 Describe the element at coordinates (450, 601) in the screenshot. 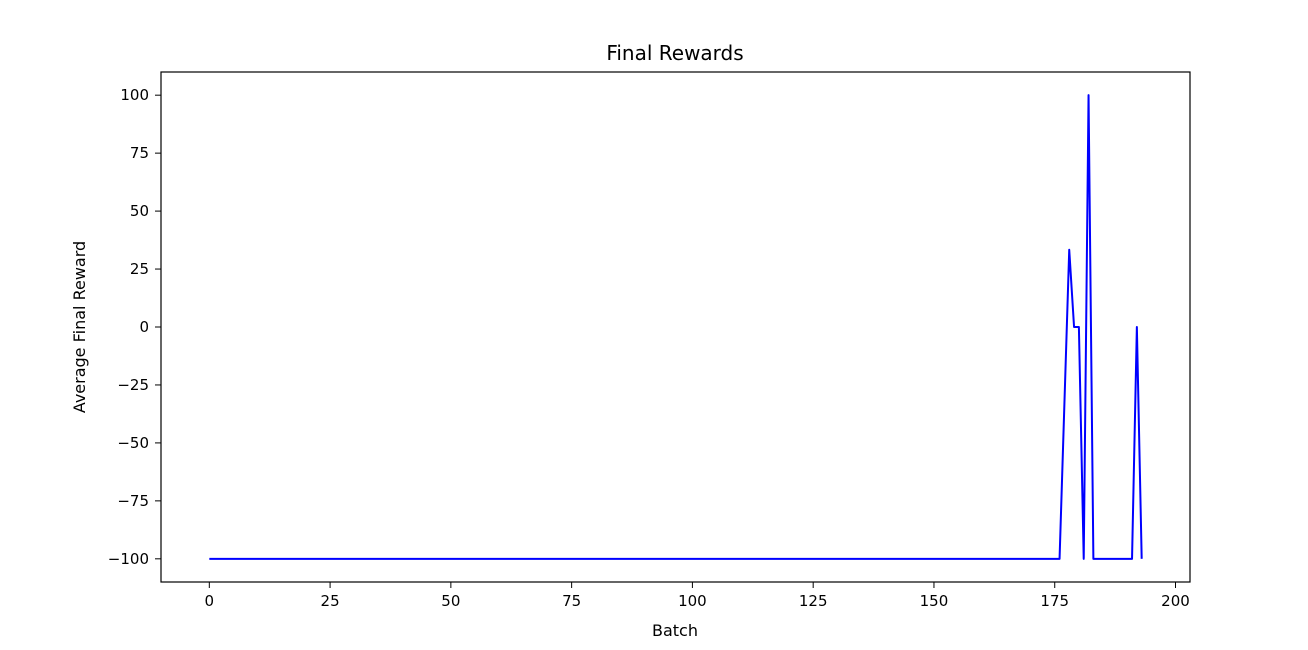

I see `x-tick-label: 50` at that location.